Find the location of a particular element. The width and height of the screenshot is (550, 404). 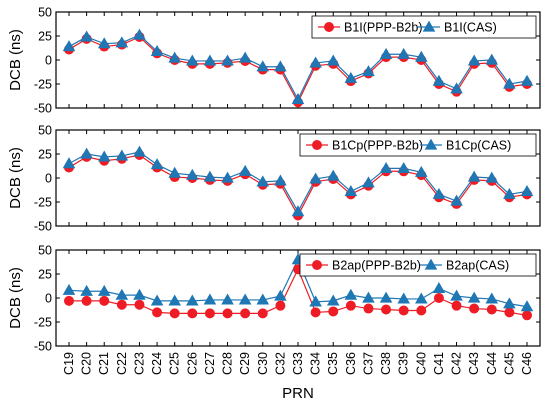

legend: B2ap(PPP-B2b) B2ap(CAS) is located at coordinates (418, 265).